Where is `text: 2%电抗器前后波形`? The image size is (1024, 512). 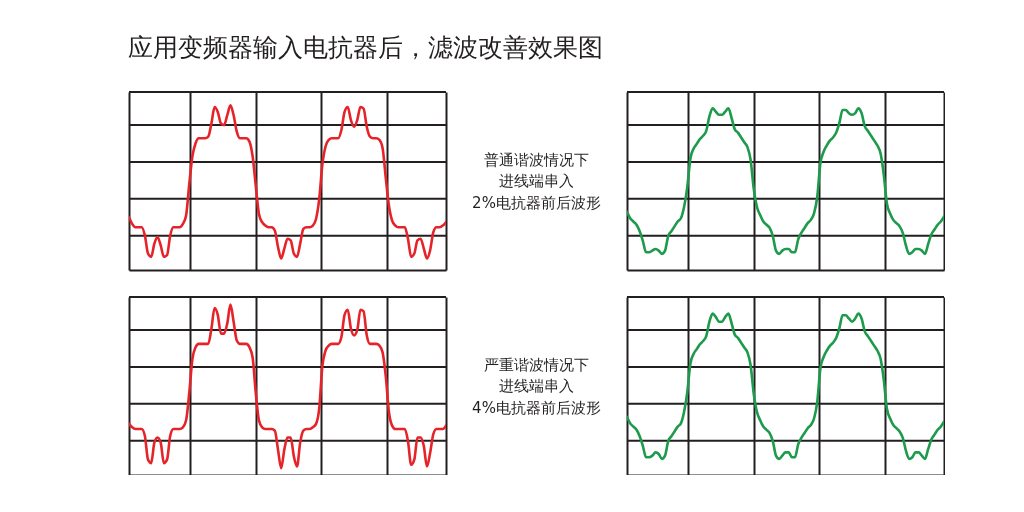
text: 2%电抗器前后波形 is located at coordinates (536, 202).